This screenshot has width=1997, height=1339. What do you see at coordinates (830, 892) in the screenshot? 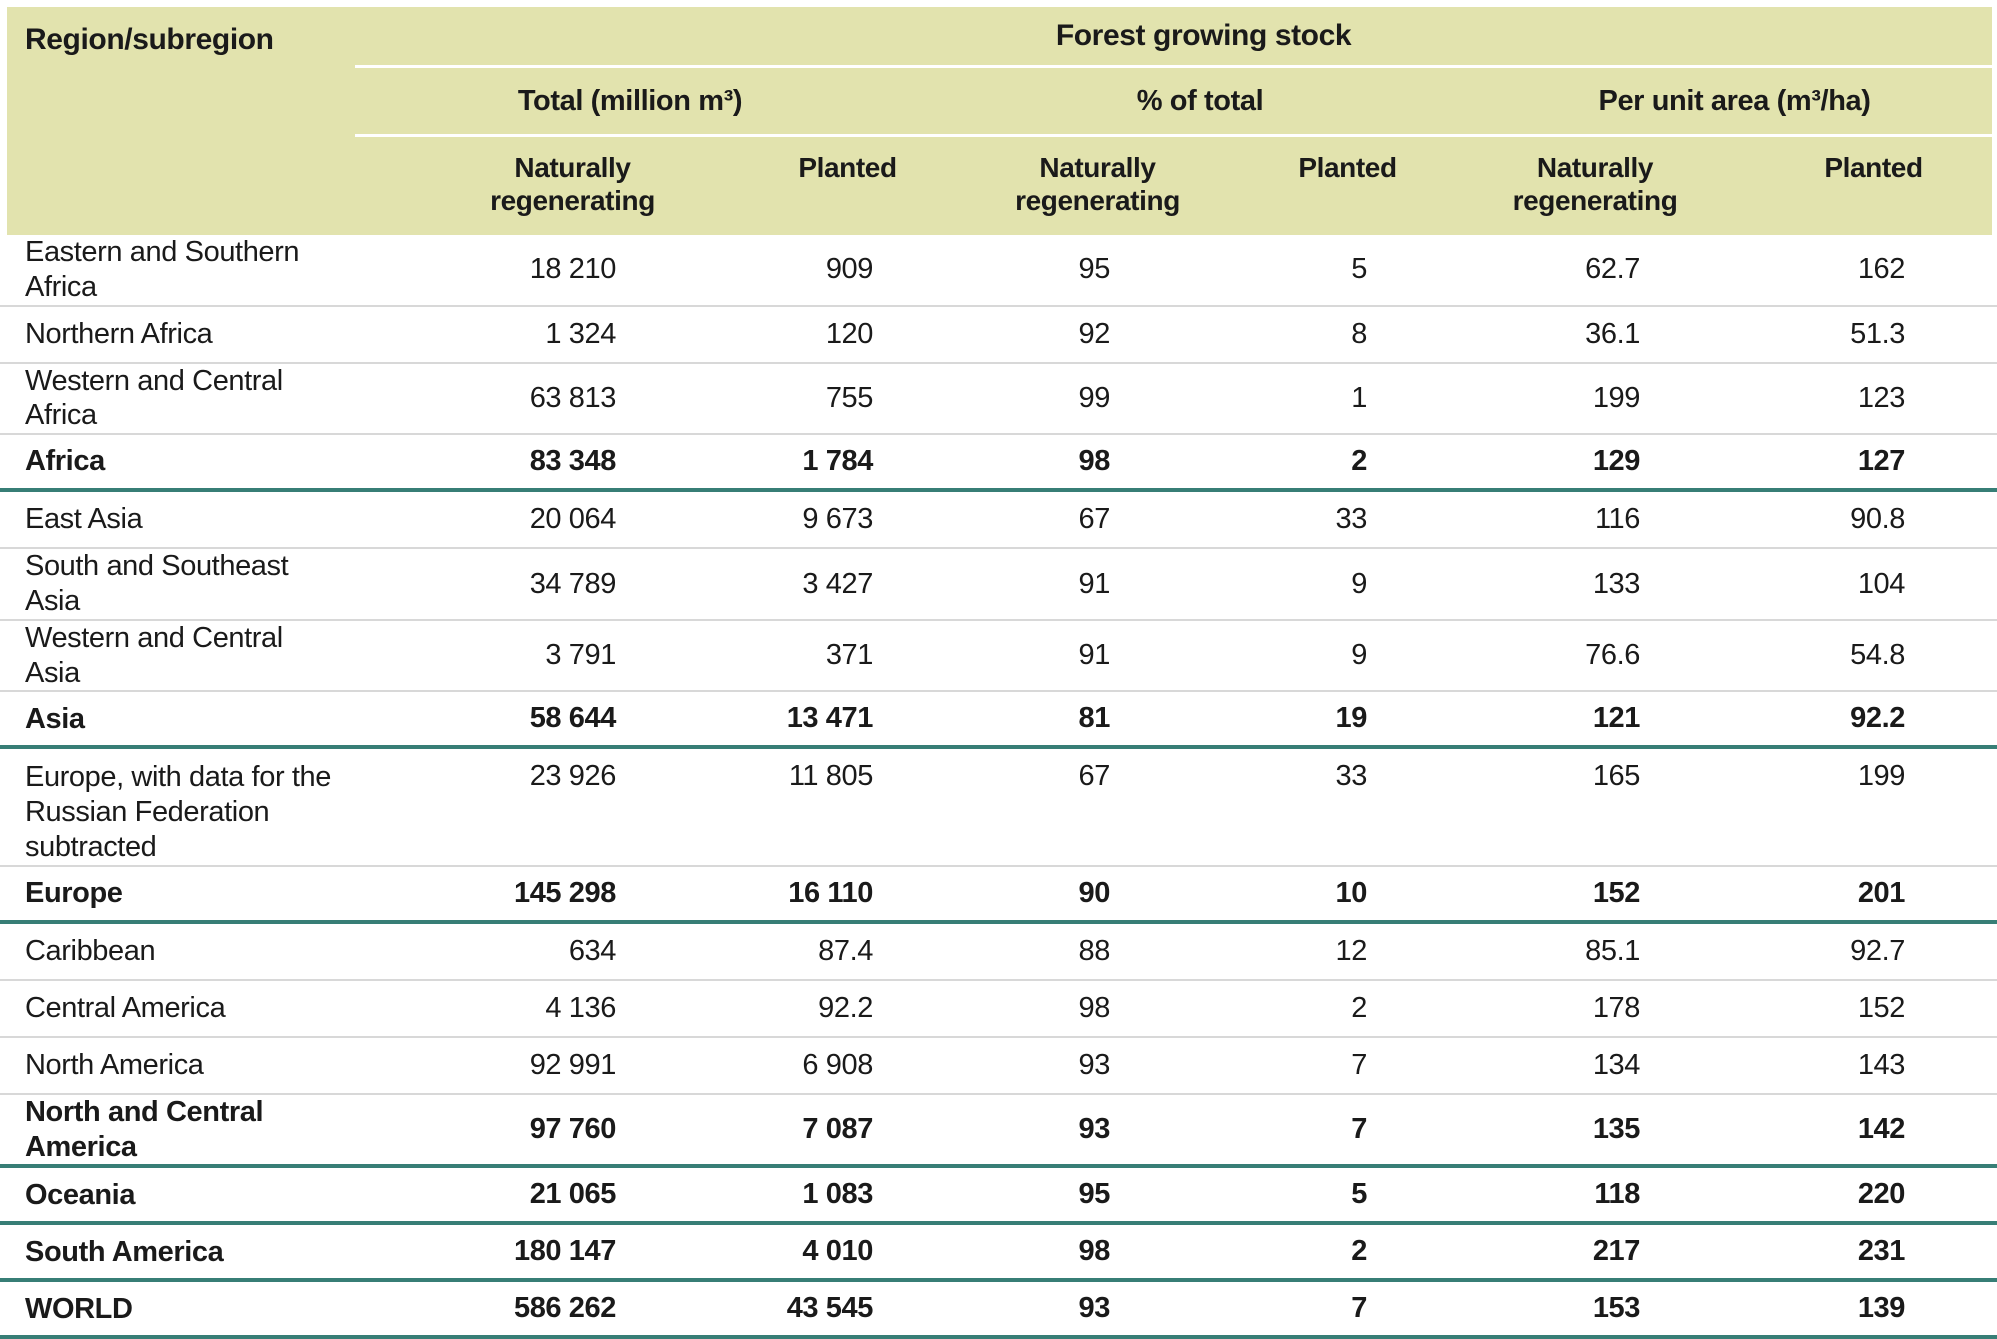
I see `value-cell: 16 110` at bounding box center [830, 892].